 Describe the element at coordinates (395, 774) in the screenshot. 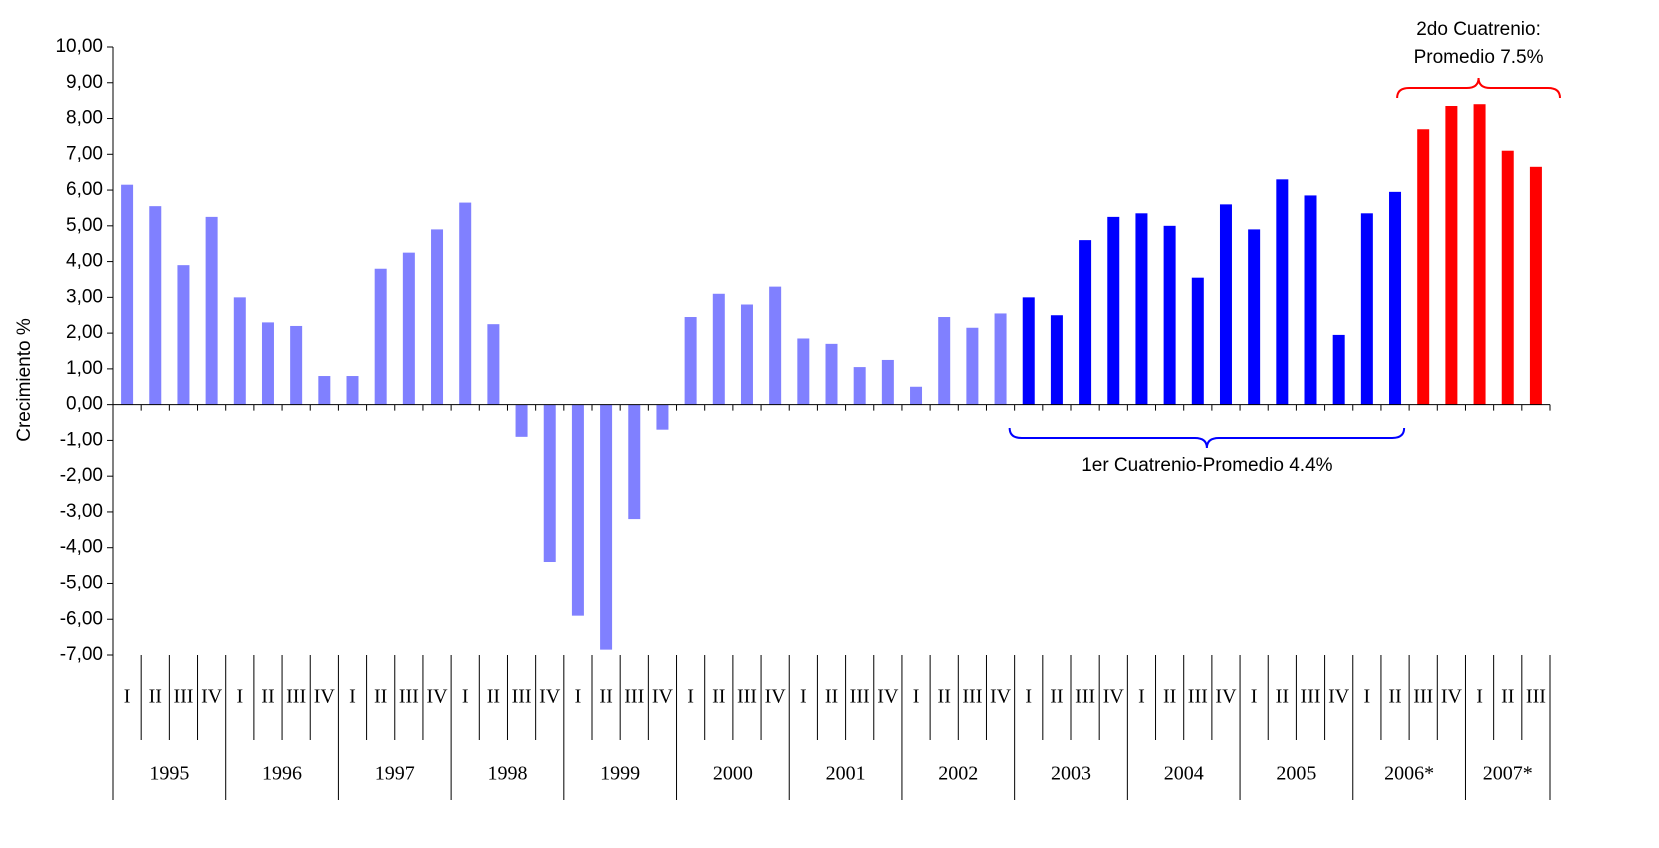

I see `year-label: 1997` at that location.